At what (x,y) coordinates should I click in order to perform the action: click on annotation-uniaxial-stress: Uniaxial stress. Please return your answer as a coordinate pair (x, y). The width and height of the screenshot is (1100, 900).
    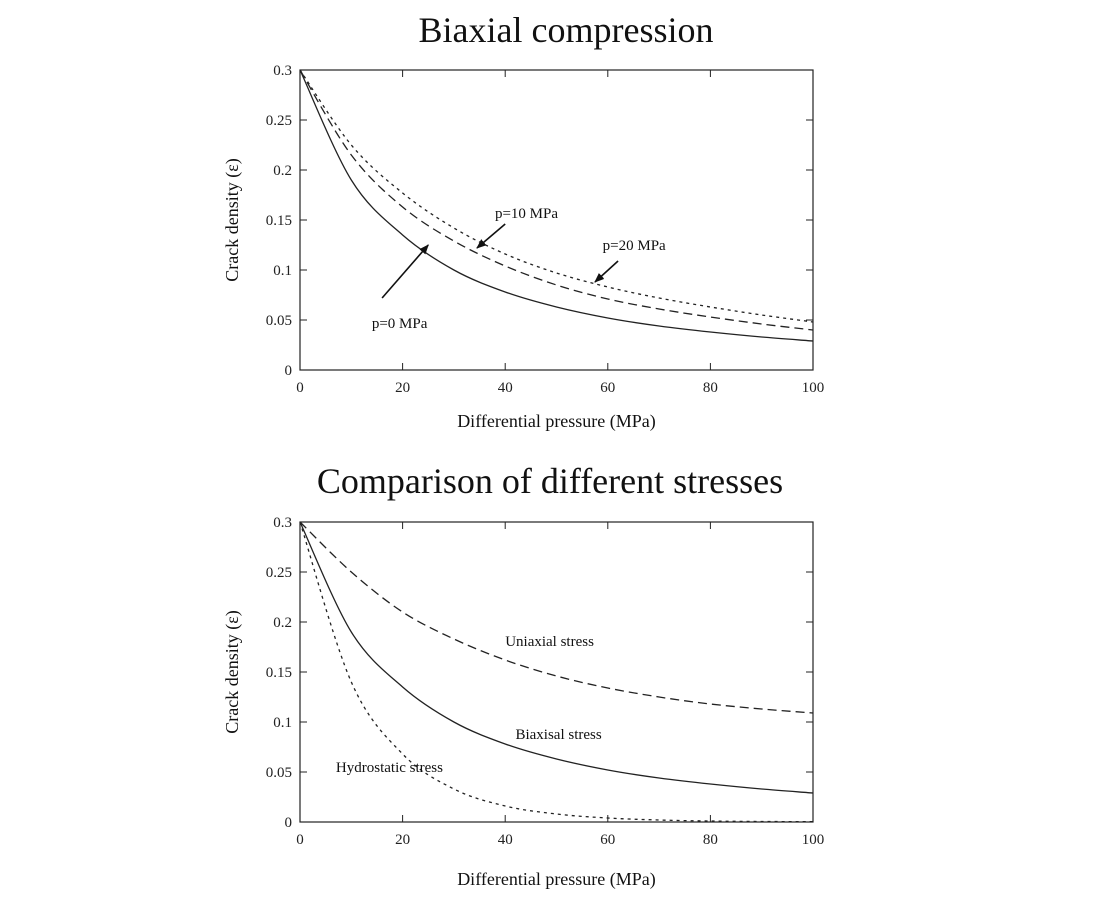
    Looking at the image, I should click on (549, 642).